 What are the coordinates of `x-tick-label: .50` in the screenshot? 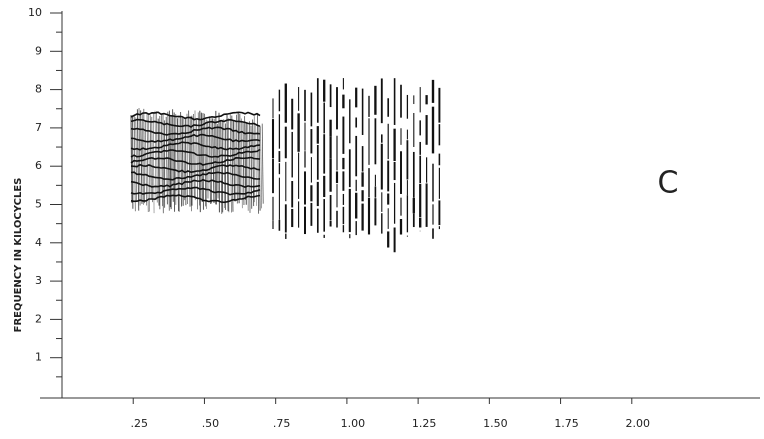 It's located at (211, 423).